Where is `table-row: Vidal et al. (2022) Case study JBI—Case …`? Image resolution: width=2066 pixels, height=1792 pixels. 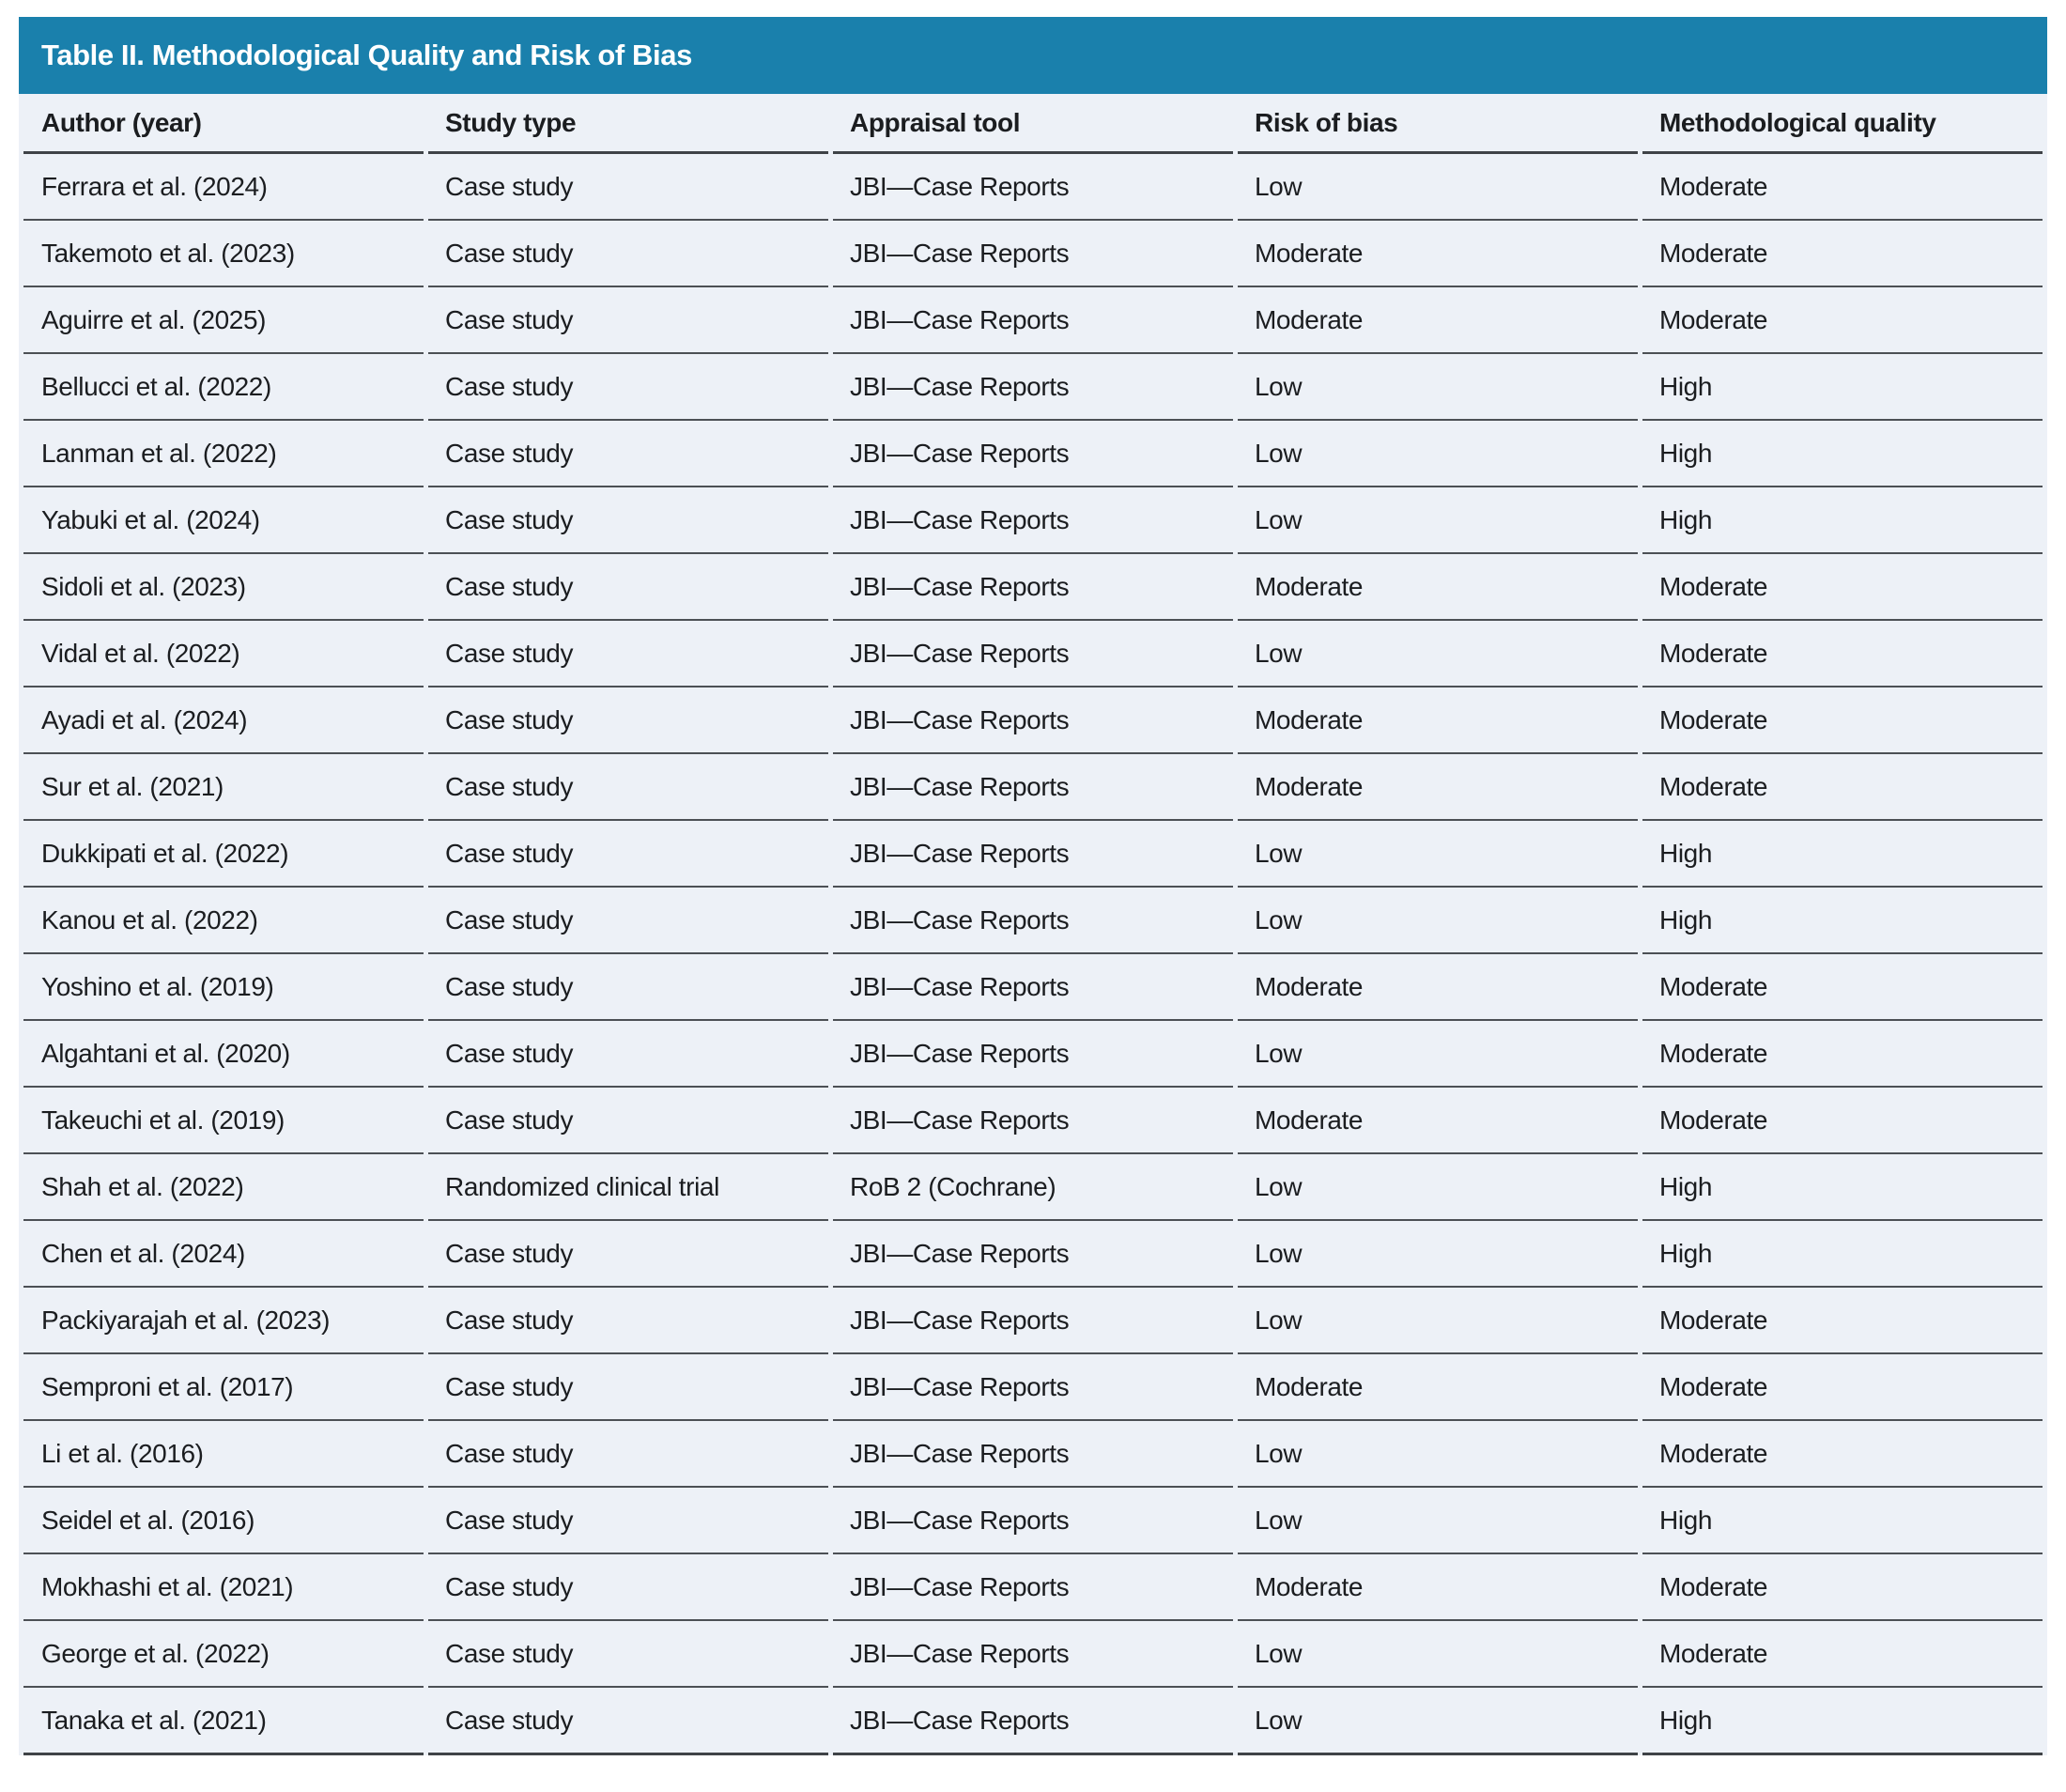
table-row: Vidal et al. (2022) Case study JBI—Case … is located at coordinates (1033, 654).